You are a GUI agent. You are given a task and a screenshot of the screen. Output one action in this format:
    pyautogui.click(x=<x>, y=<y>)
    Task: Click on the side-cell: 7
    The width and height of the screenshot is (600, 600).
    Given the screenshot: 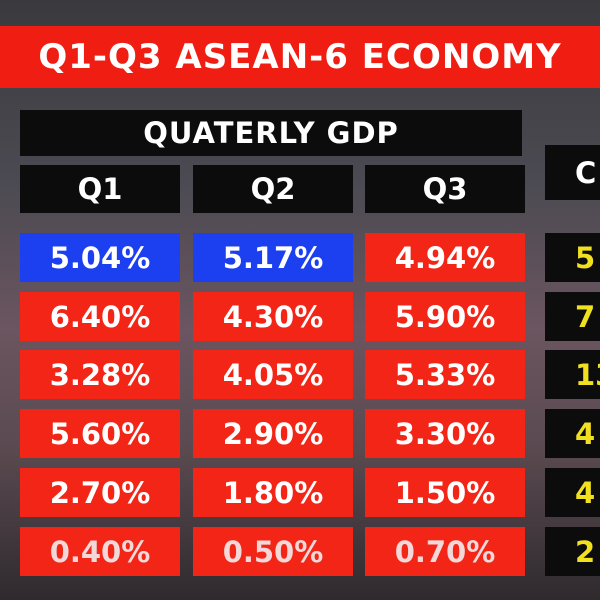 What is the action you would take?
    pyautogui.click(x=572, y=316)
    